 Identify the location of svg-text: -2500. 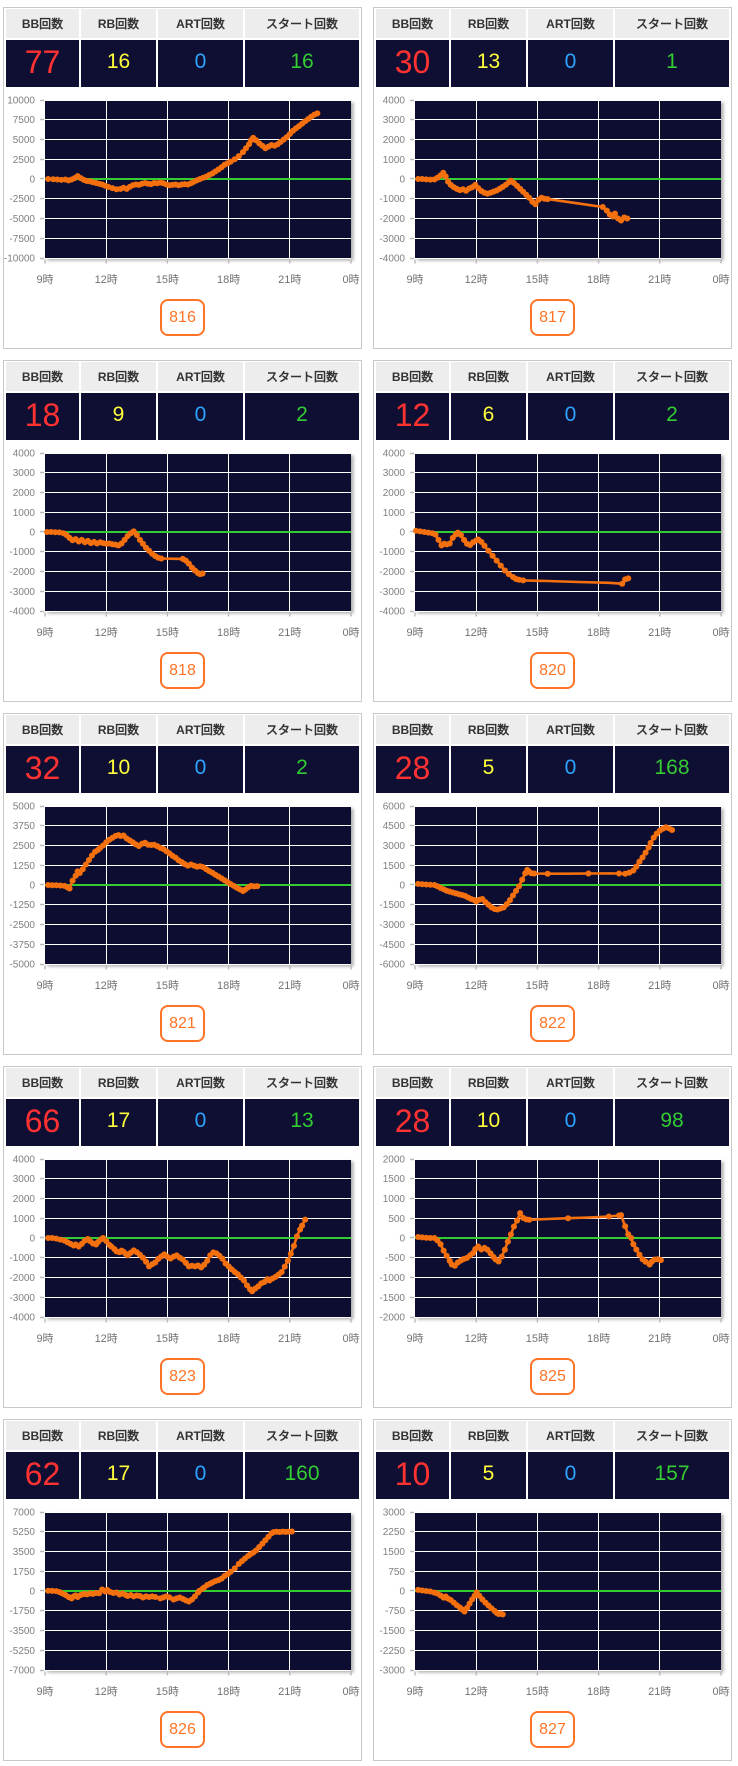
(22, 199).